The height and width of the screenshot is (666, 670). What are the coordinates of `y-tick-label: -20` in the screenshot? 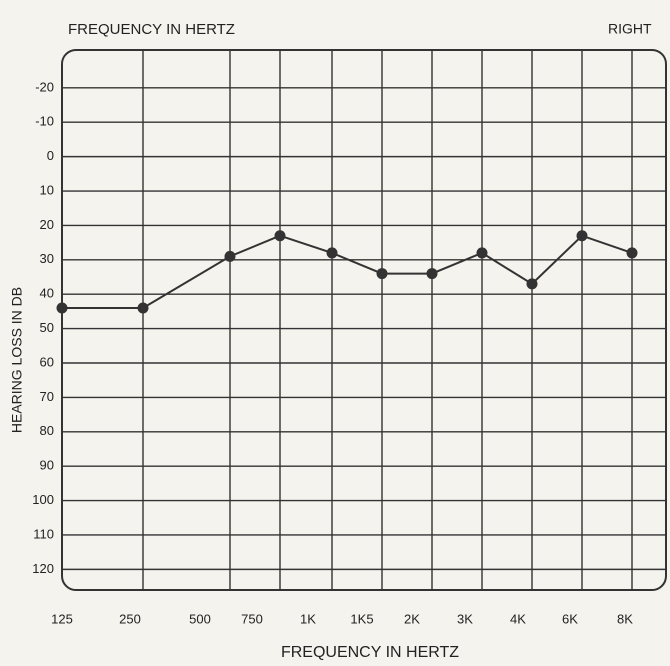 It's located at (44, 86).